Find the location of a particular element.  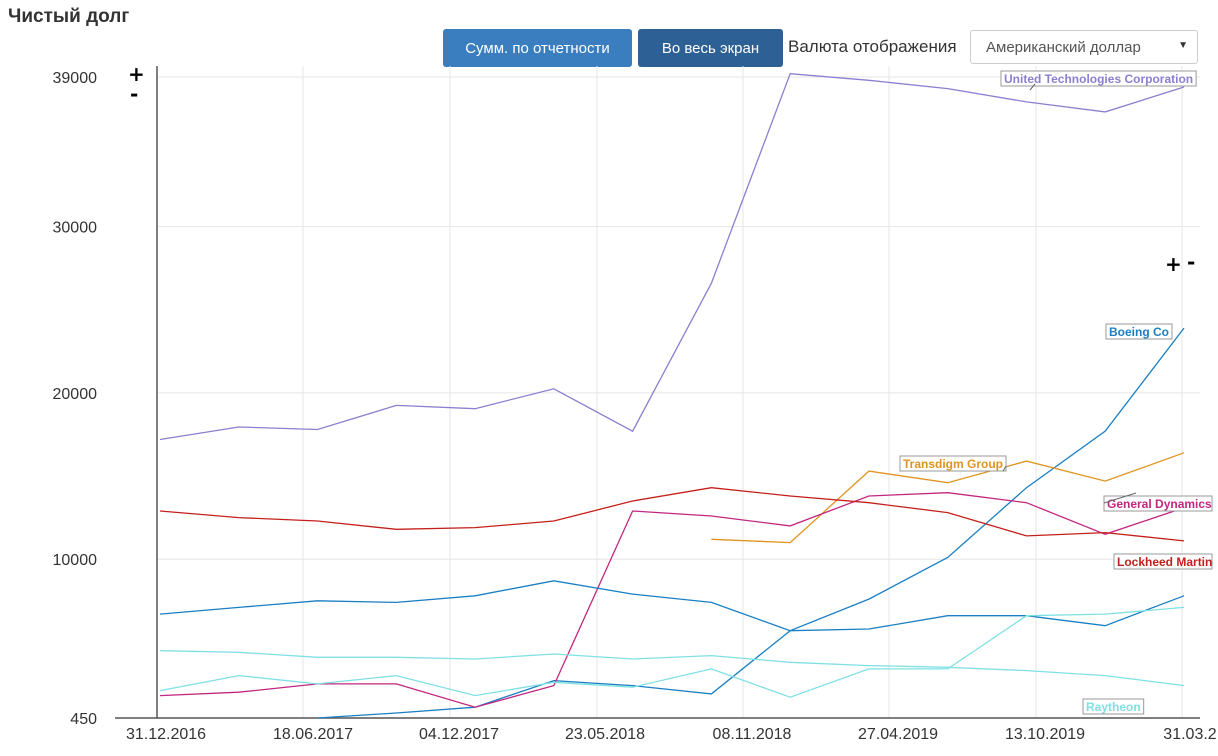

y-tick-label: 10000 is located at coordinates (75, 560).